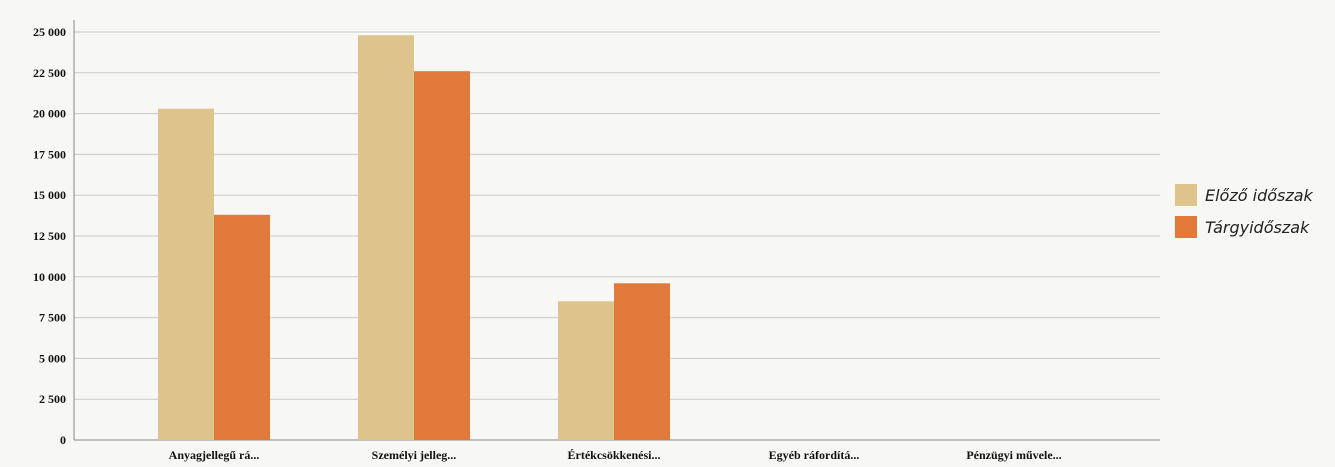 The width and height of the screenshot is (1335, 467). What do you see at coordinates (52, 358) in the screenshot?
I see `y-tick-label: 5 000` at bounding box center [52, 358].